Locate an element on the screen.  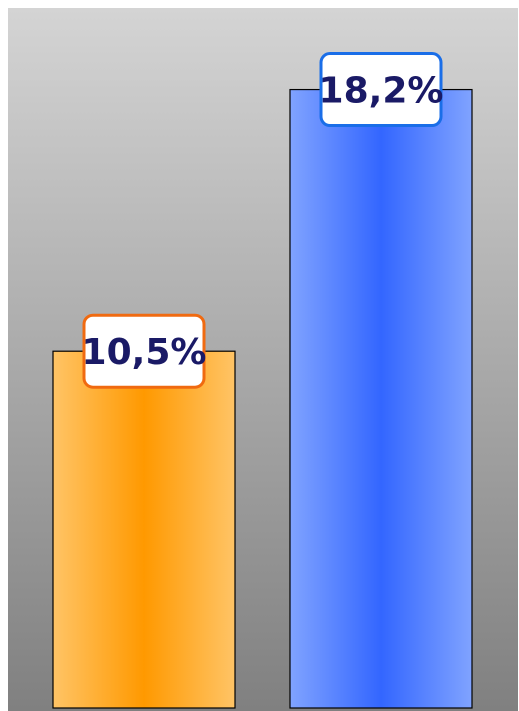
data-label-2: 18,2% is located at coordinates (381, 91).